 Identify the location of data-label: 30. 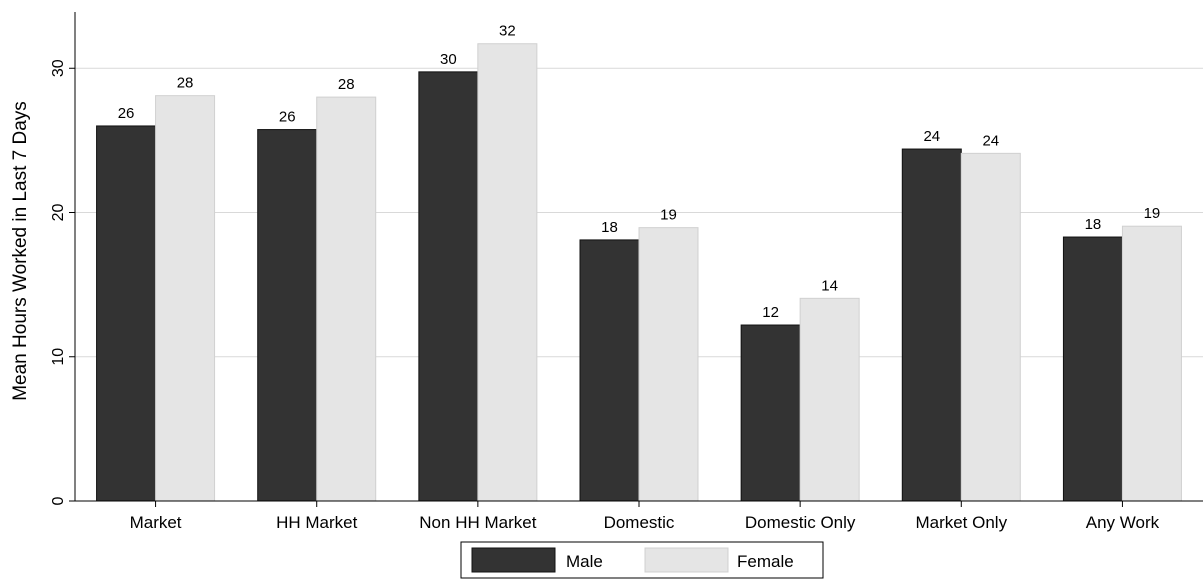
(448, 59).